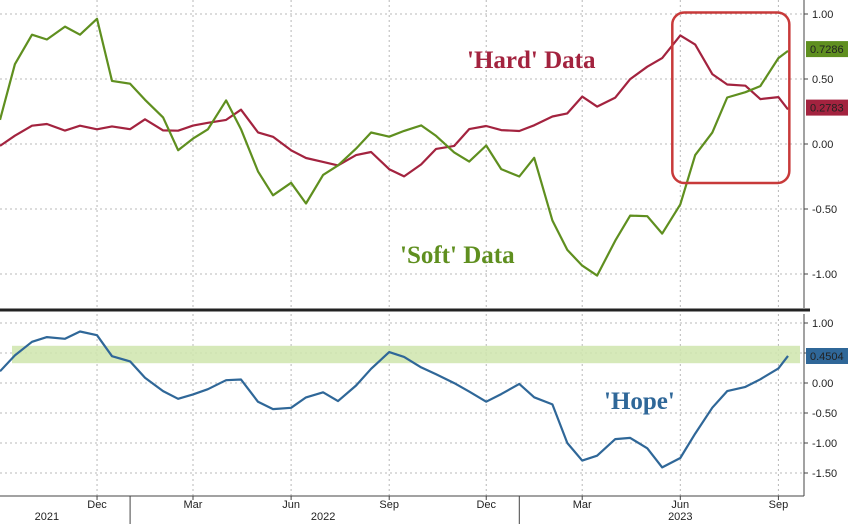 The height and width of the screenshot is (524, 848). I want to click on highlight-box-layer, so click(731, 98).